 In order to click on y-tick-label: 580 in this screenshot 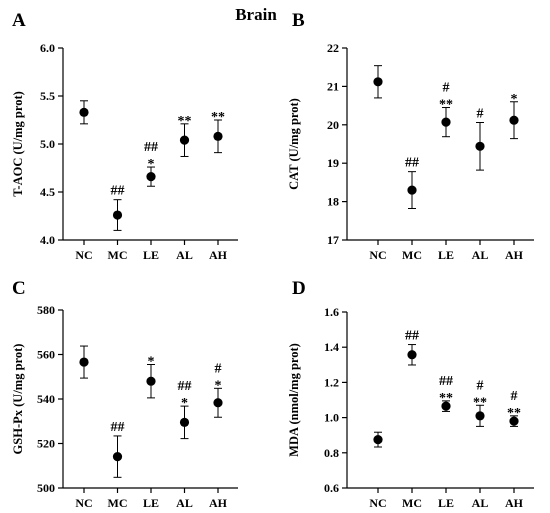, I will do `click(46, 310)`.